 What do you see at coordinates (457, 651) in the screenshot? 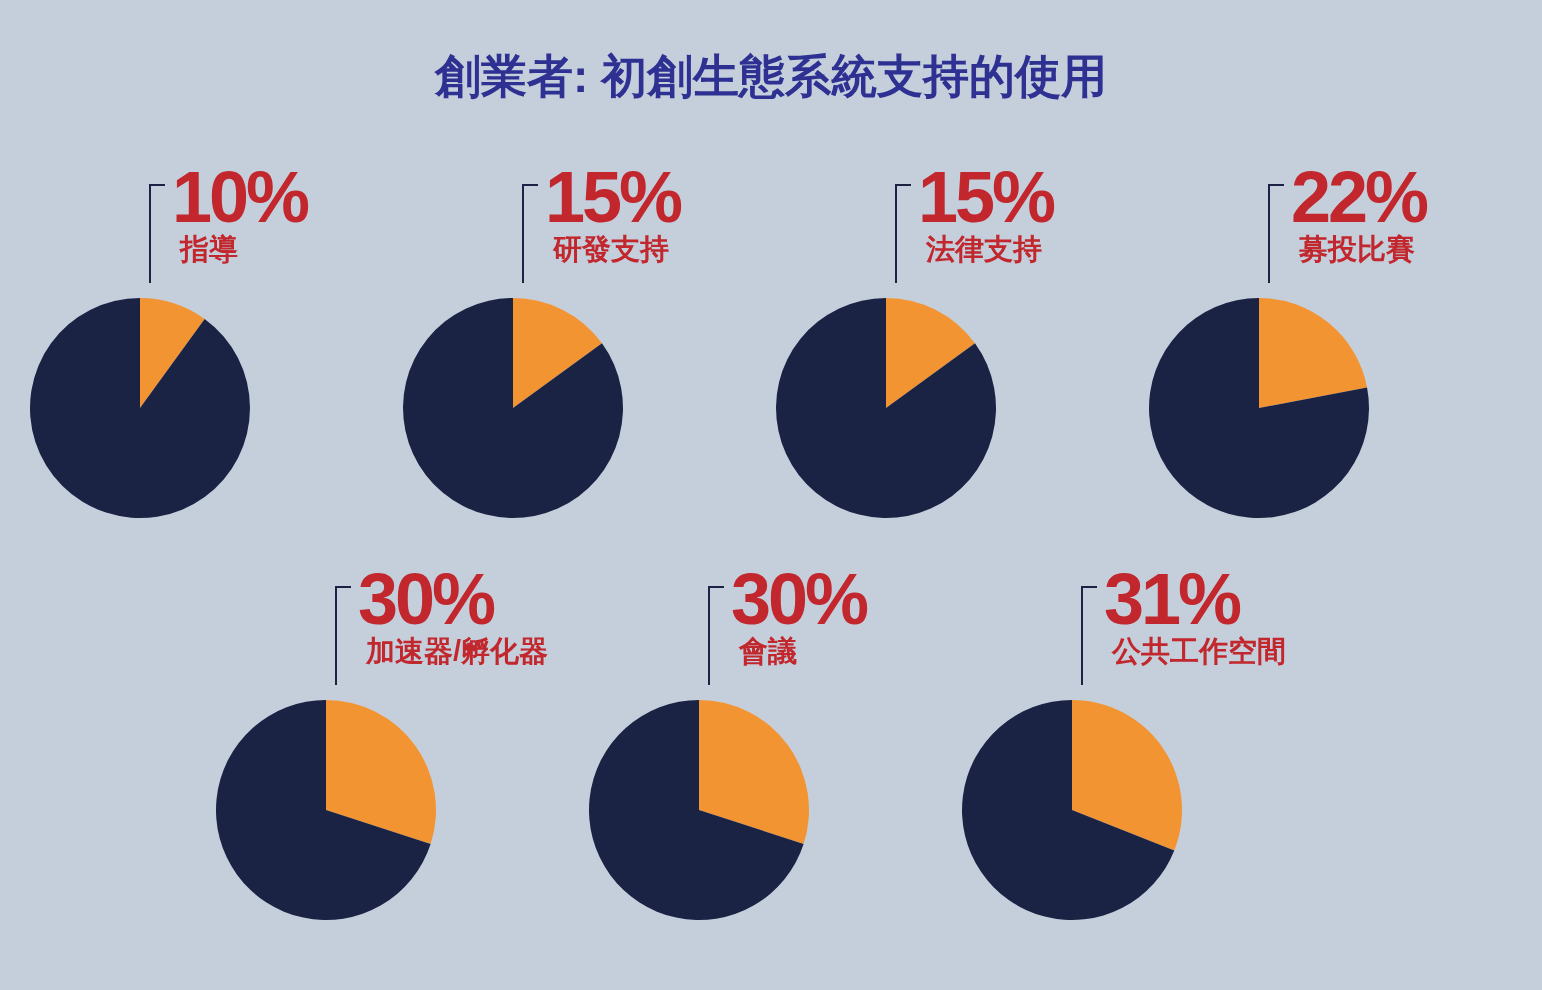
I see `slice-label: 加速器/孵化器` at bounding box center [457, 651].